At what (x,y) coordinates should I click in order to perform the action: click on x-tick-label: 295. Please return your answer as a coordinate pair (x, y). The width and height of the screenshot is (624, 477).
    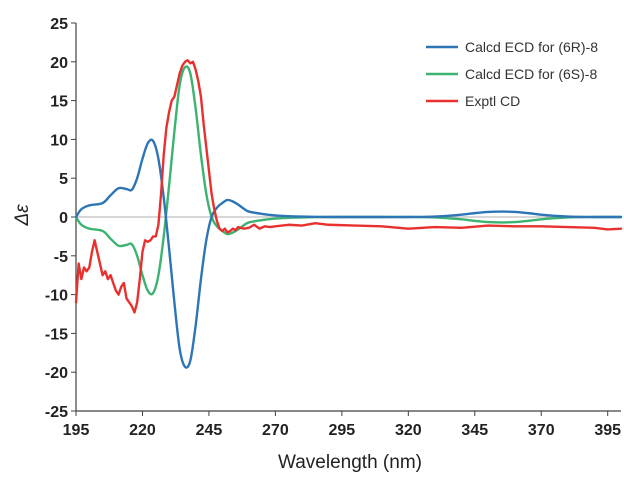
    Looking at the image, I should click on (342, 430).